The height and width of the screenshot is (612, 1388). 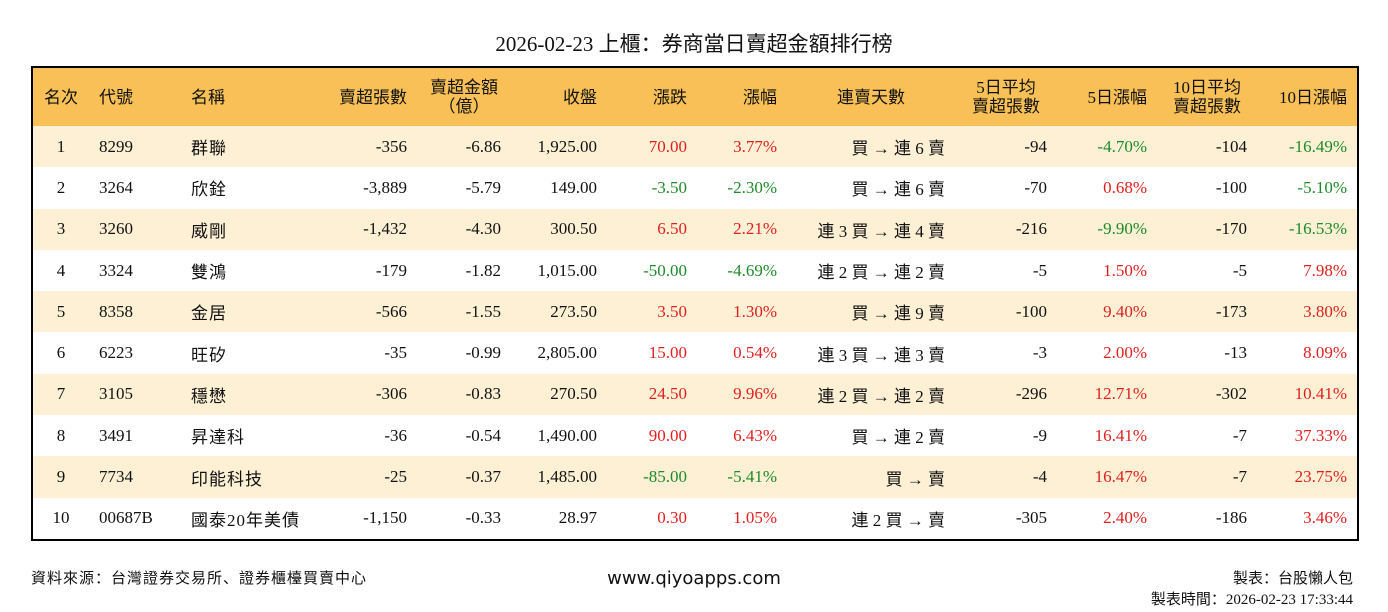 I want to click on table-cell: -3, so click(x=1039, y=353).